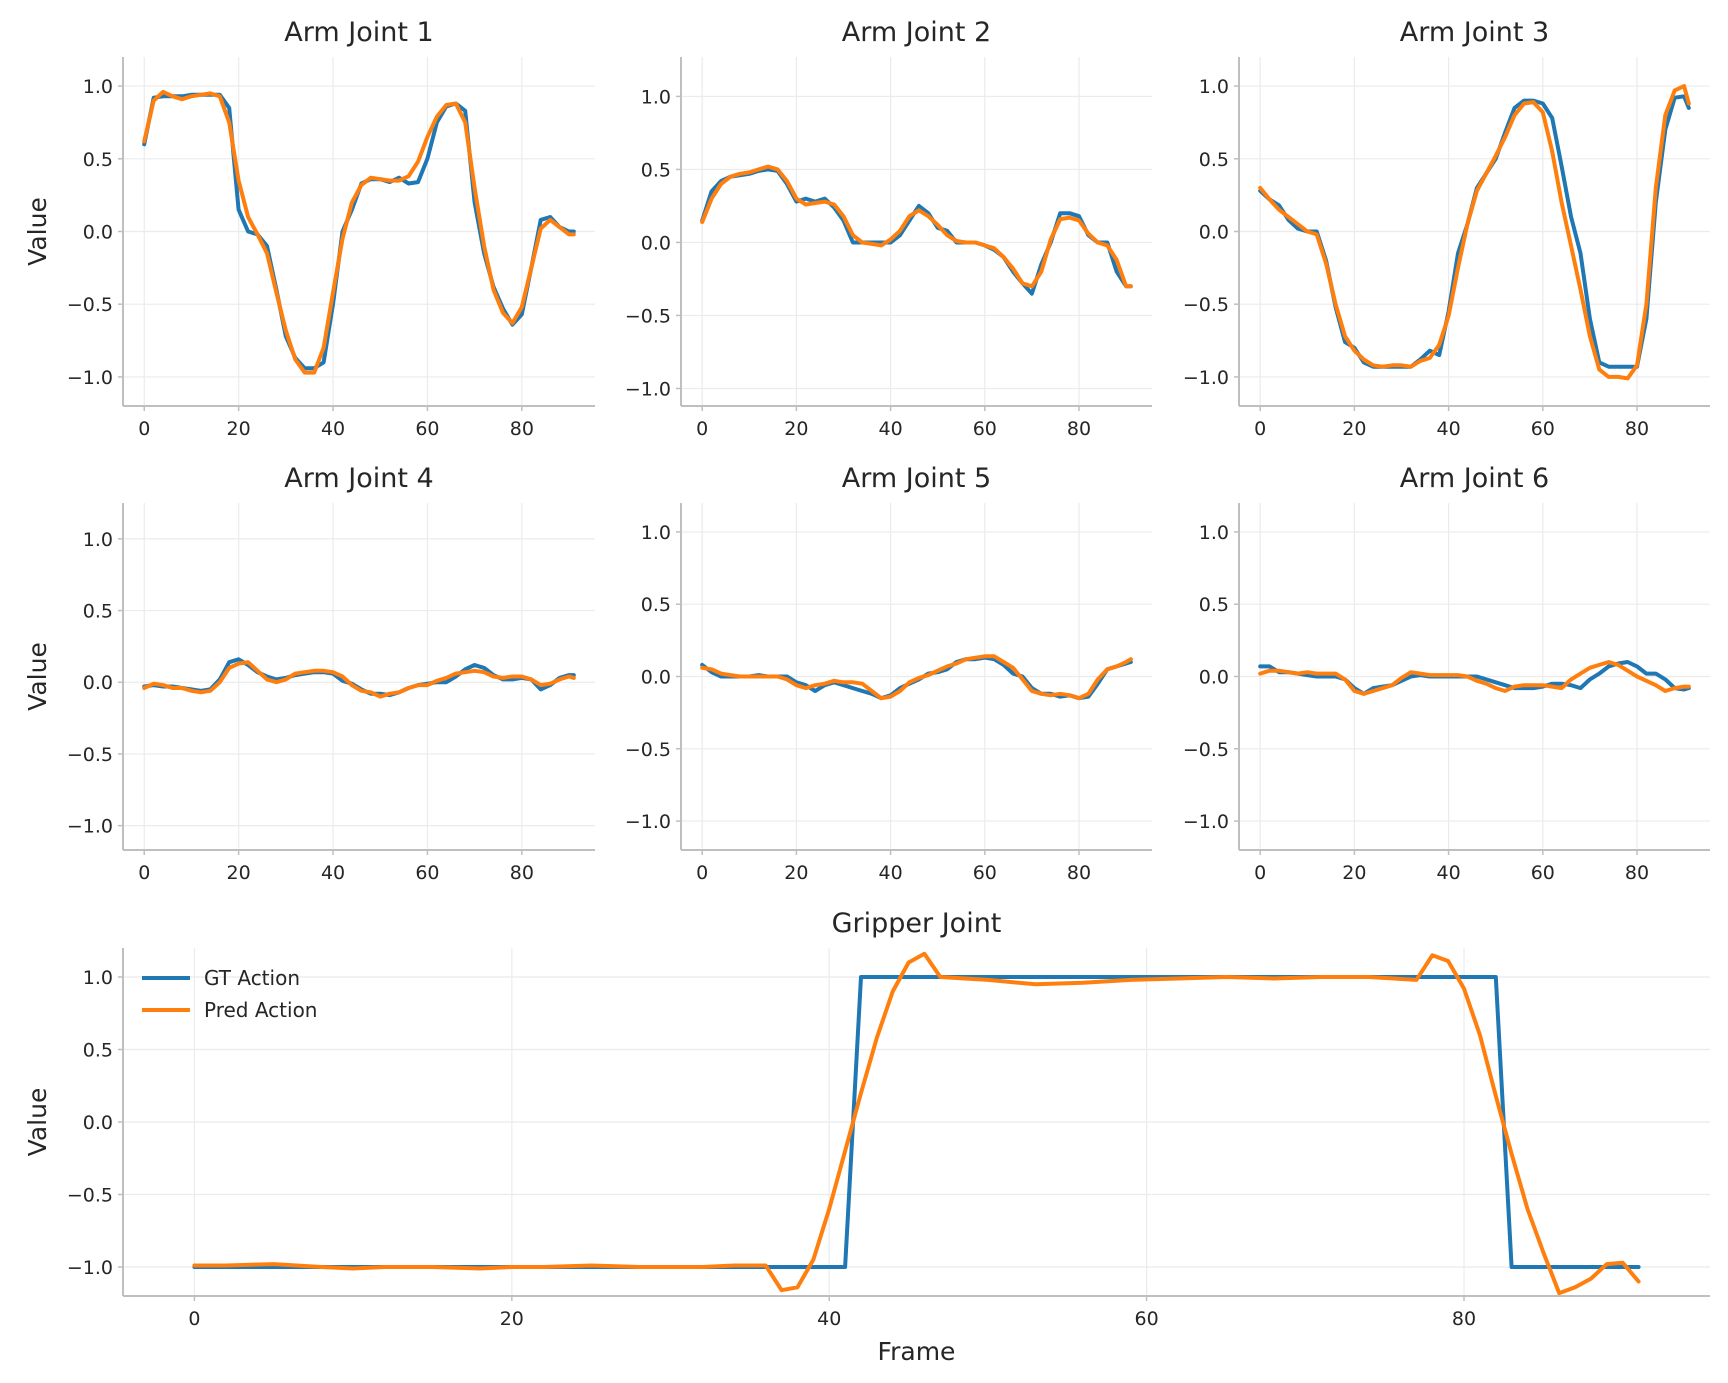  Describe the element at coordinates (358, 32) in the screenshot. I see `panel-title: Arm Joint 1` at that location.